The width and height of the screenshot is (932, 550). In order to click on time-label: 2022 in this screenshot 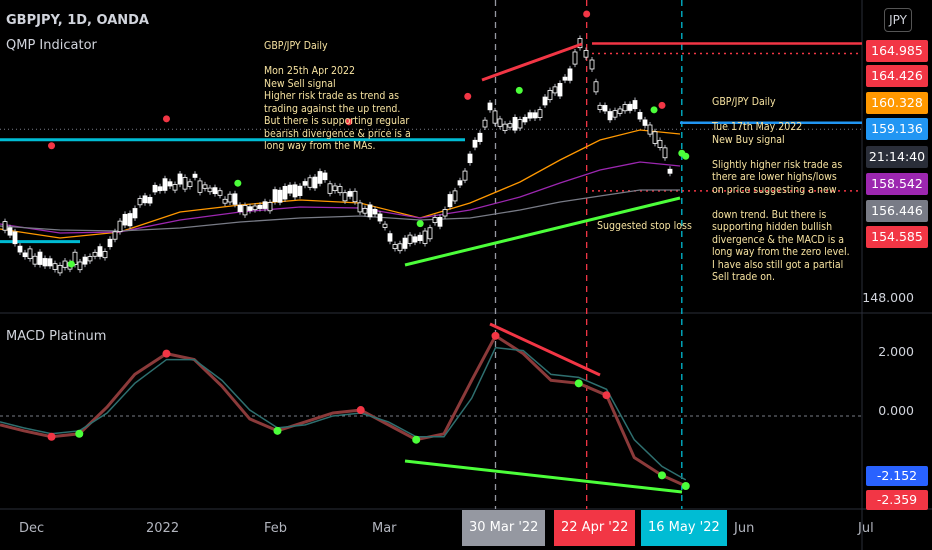, I will do `click(163, 528)`.